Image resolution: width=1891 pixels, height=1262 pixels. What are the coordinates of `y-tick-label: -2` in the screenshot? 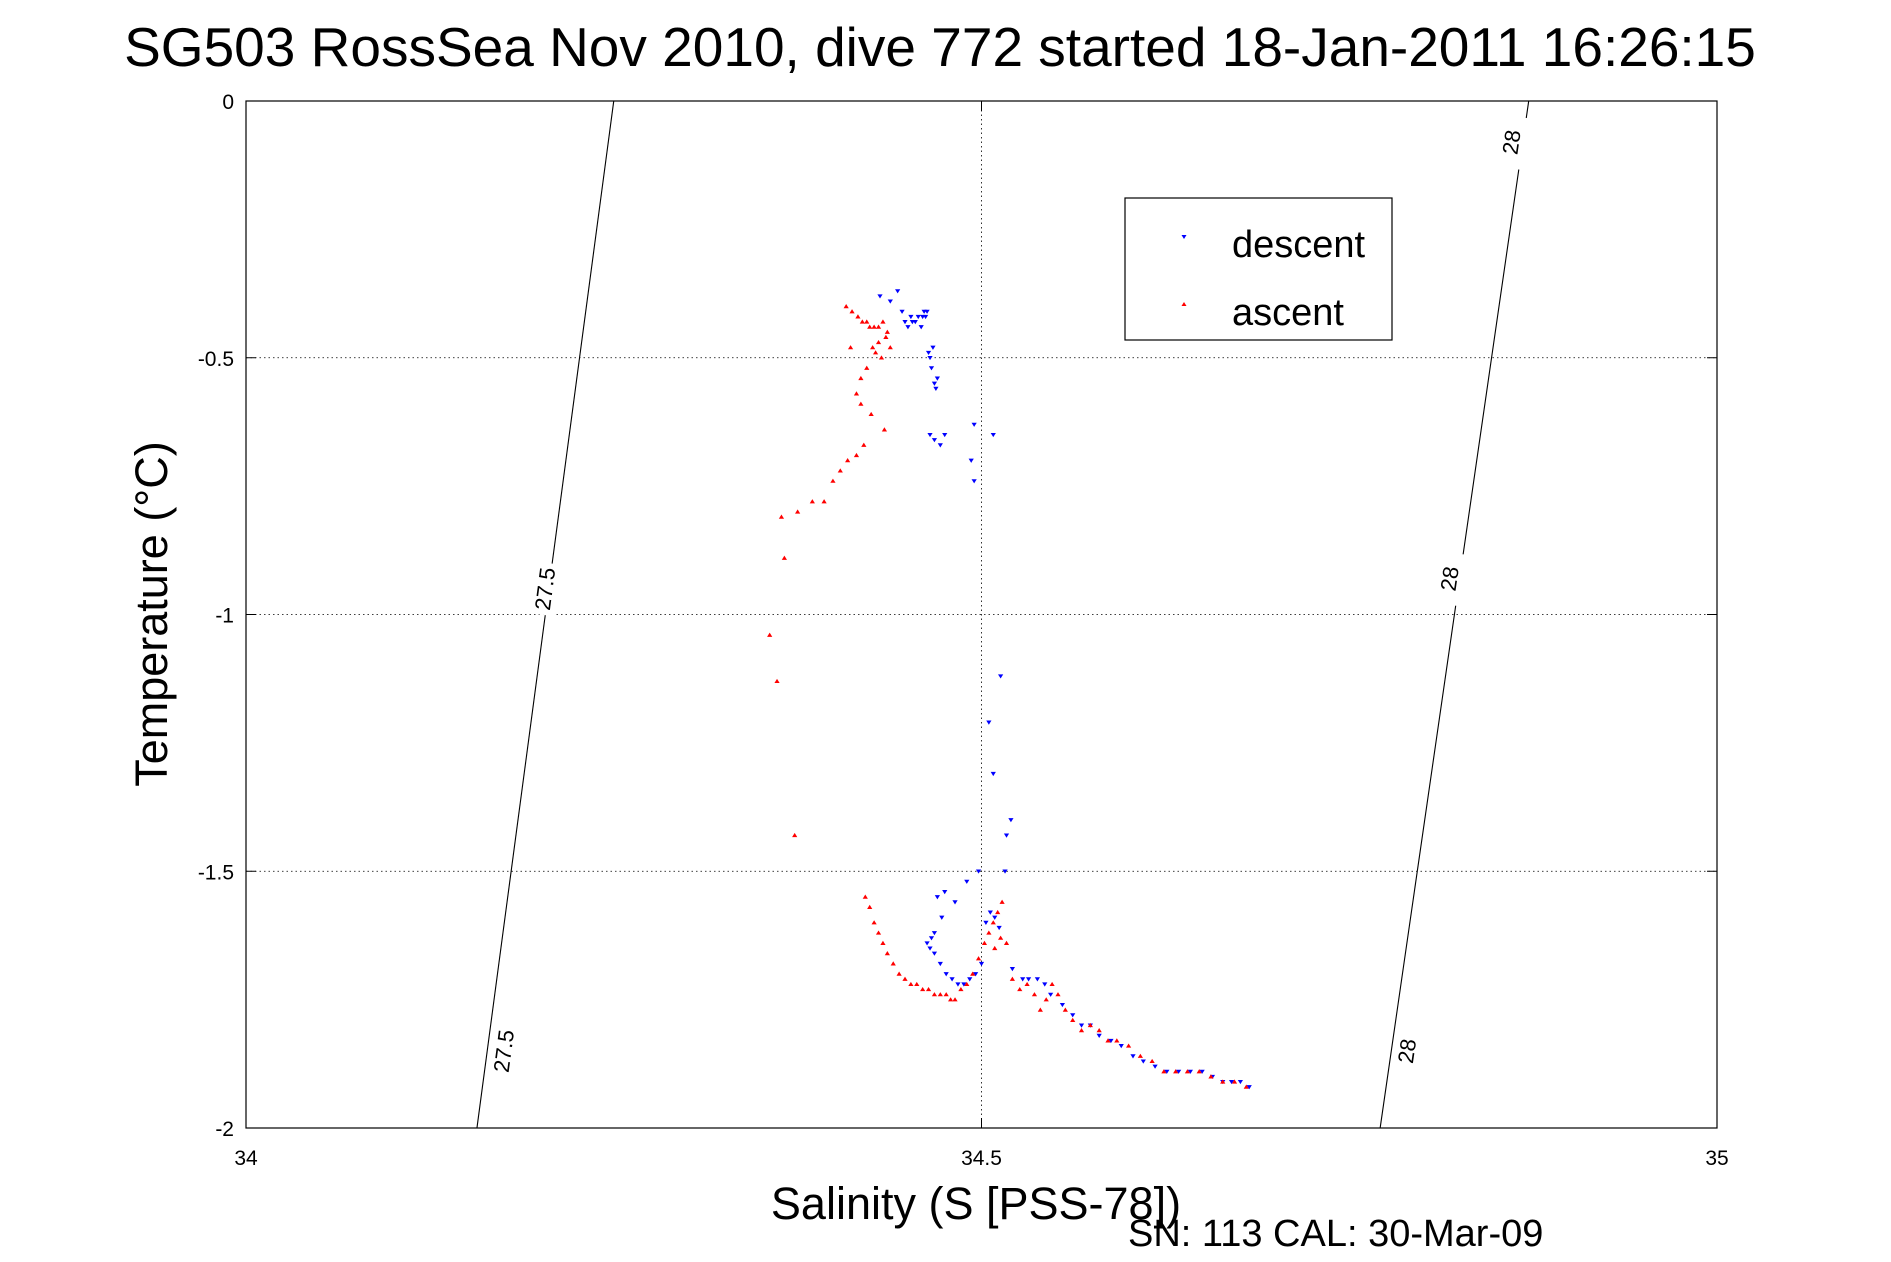 It's located at (224, 1129).